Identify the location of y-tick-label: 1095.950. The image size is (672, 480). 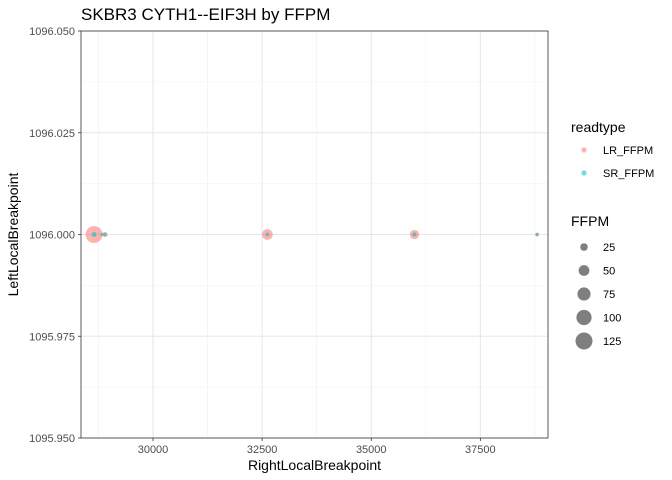
(52, 439).